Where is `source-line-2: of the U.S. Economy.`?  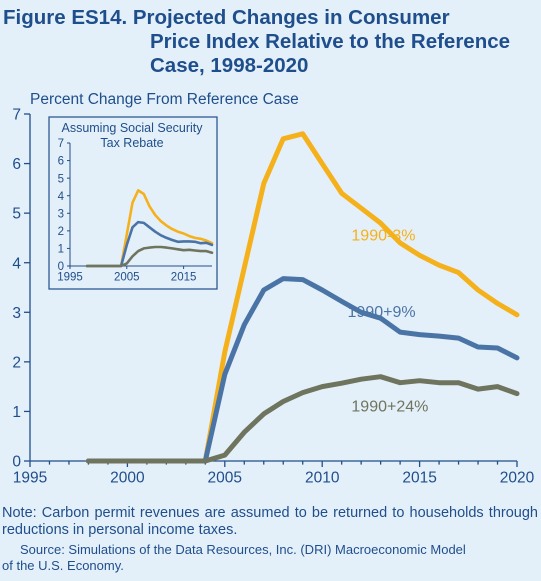 source-line-2: of the U.S. Economy. is located at coordinates (63, 565).